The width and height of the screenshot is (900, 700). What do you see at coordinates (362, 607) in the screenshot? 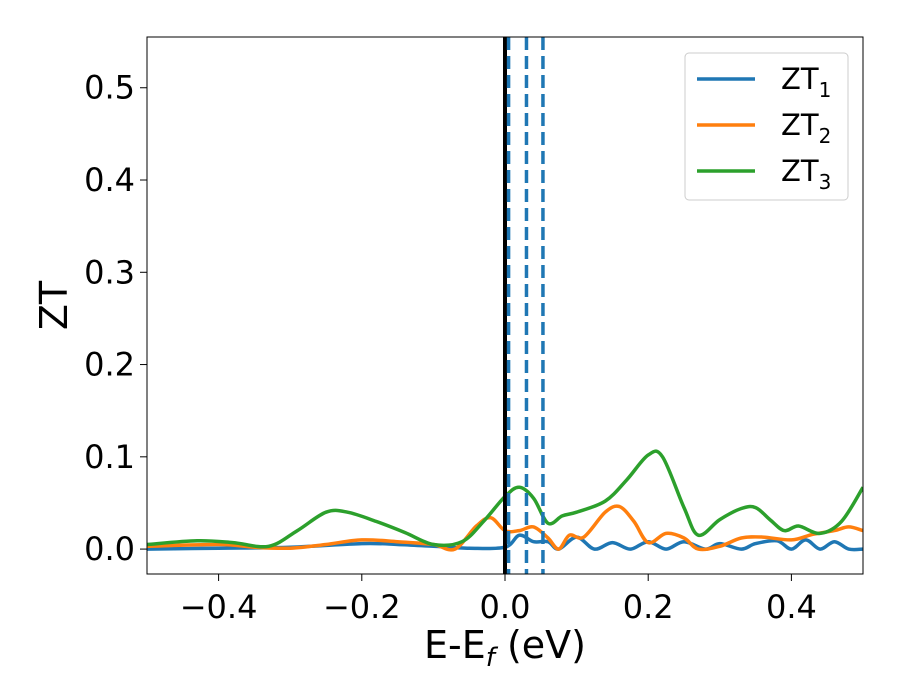
I see `x-tick-label: −0.2` at bounding box center [362, 607].